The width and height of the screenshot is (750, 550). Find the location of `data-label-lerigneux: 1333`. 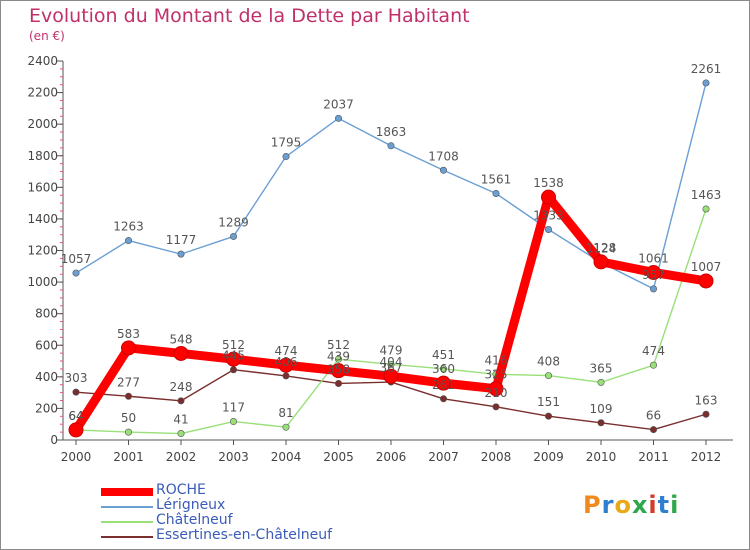

data-label-lerigneux: 1333 is located at coordinates (548, 215).